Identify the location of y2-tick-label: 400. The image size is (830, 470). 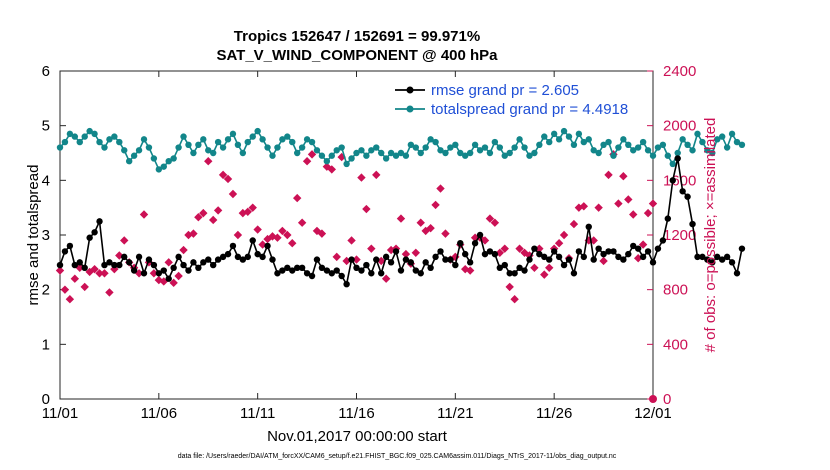
(675, 344).